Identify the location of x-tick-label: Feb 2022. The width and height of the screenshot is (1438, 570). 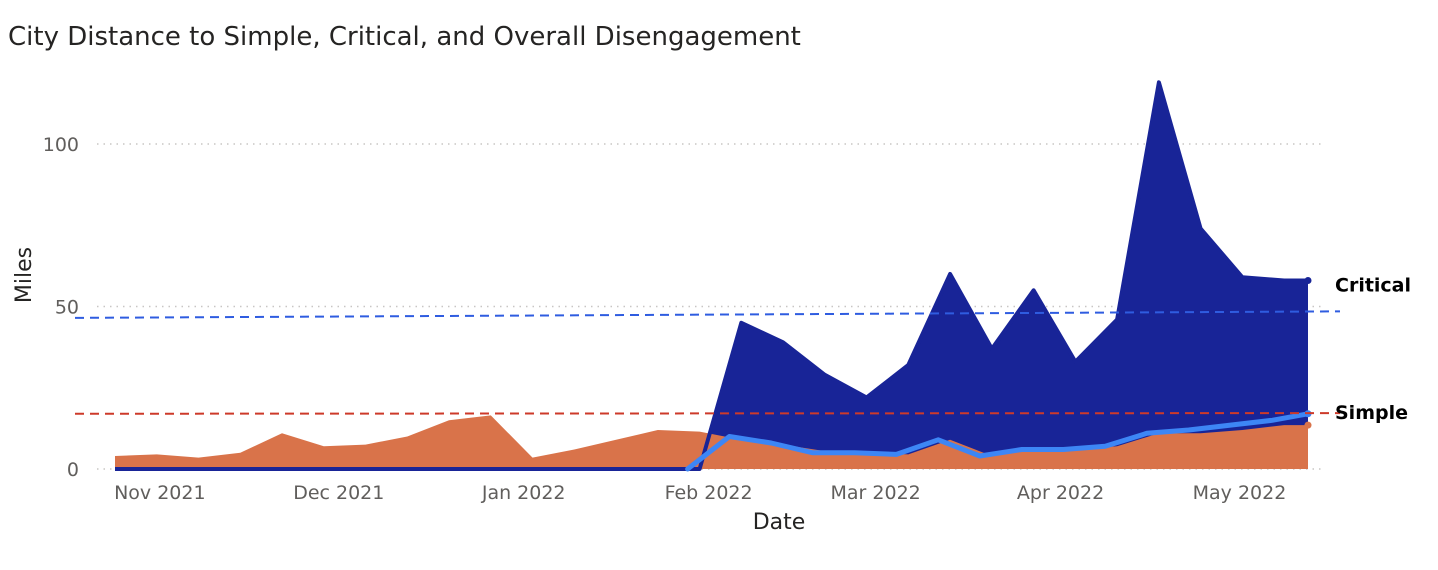
(709, 493).